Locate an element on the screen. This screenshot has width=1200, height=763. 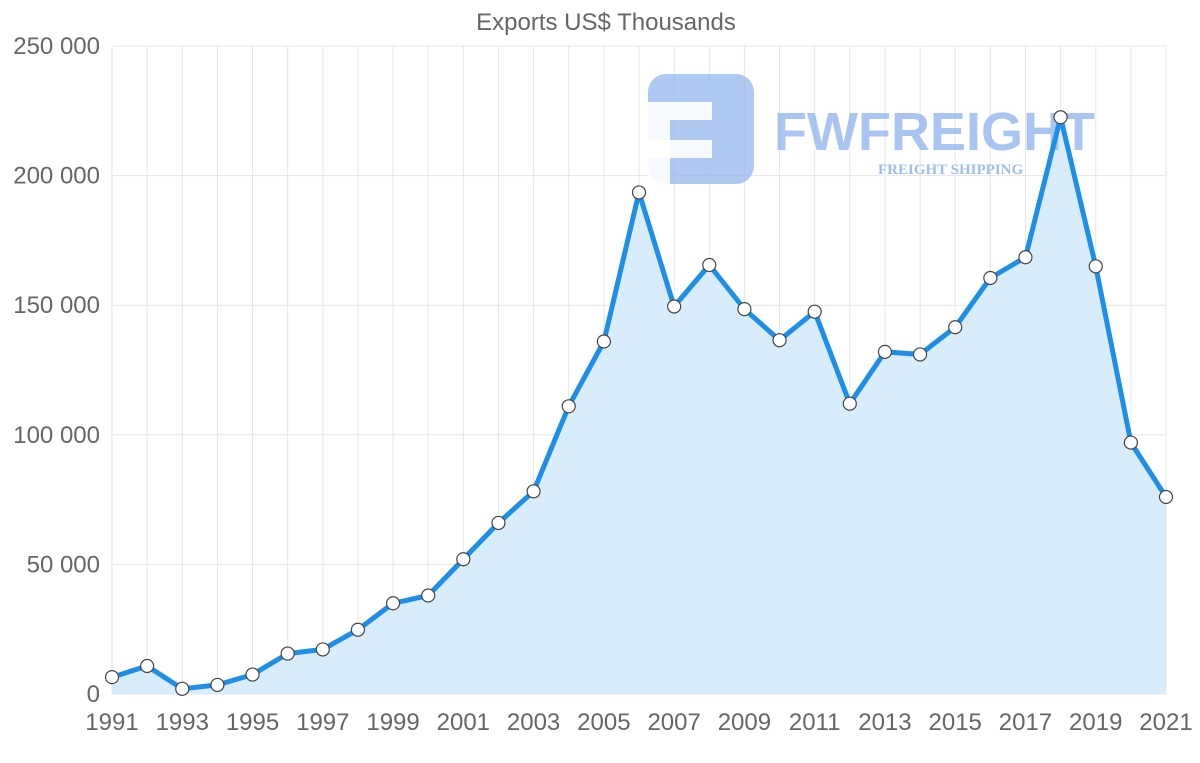
y-tick-label: 250 000 is located at coordinates (56, 46).